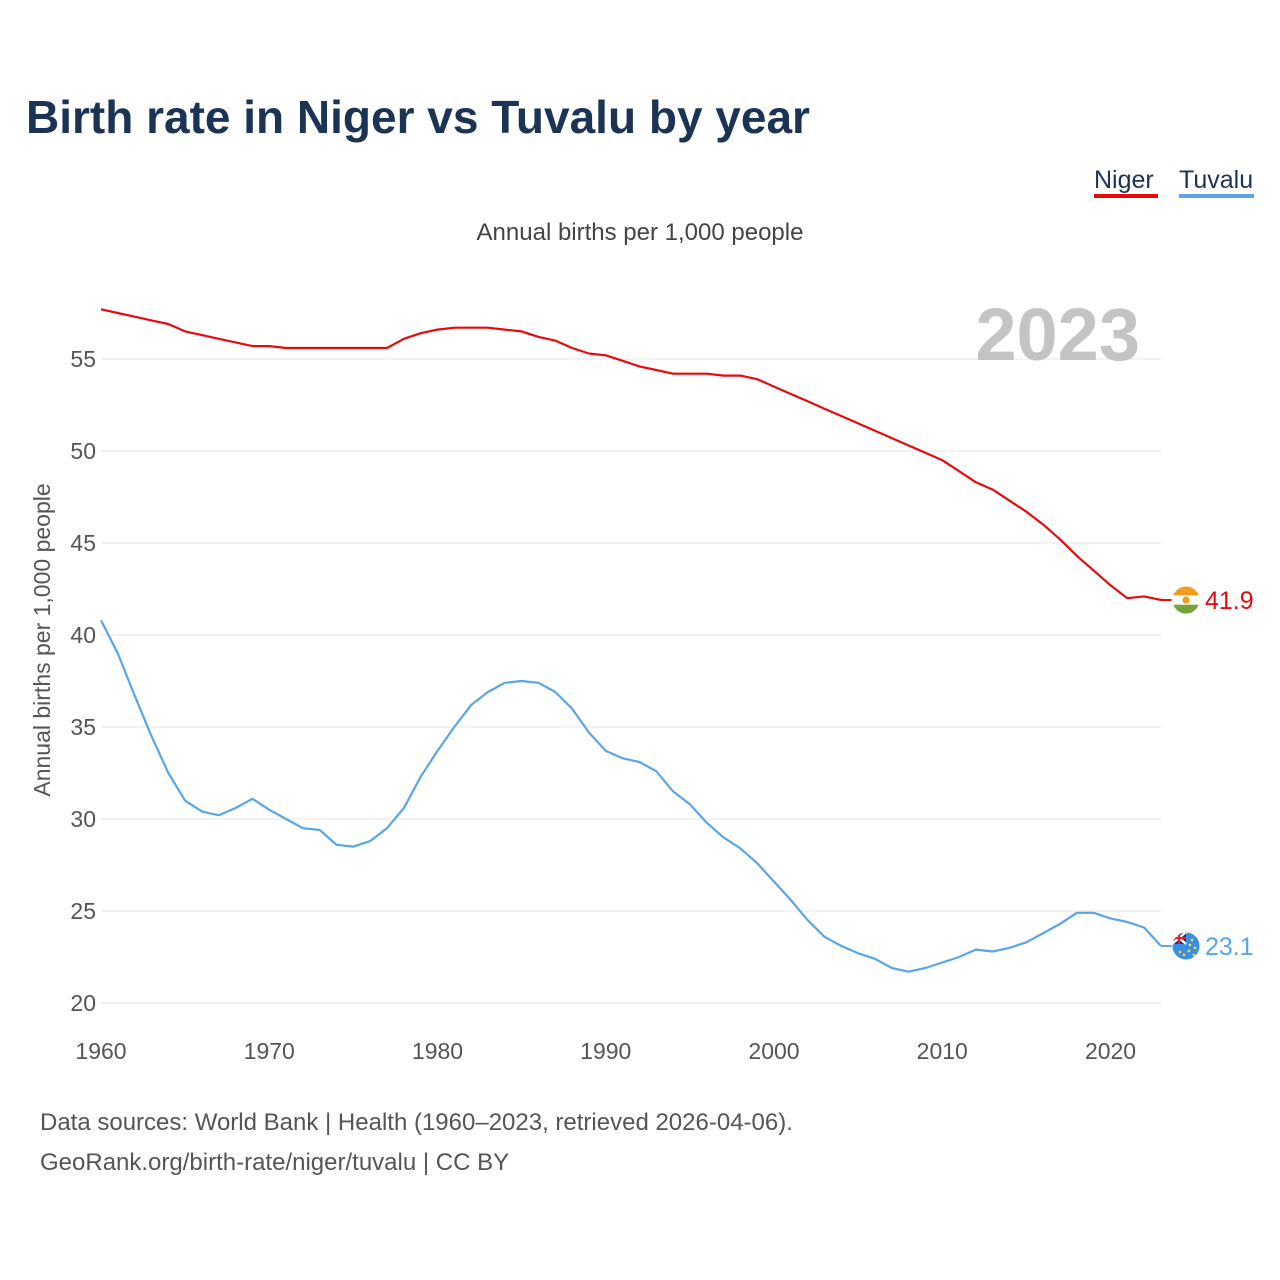 The height and width of the screenshot is (1280, 1280). Describe the element at coordinates (1174, 182) in the screenshot. I see `legend: Niger Tuvalu` at that location.